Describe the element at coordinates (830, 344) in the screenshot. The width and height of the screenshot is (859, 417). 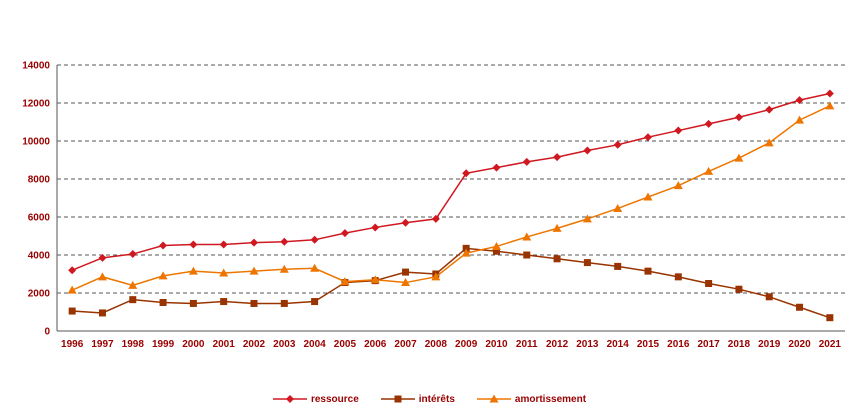
I see `x-tick-label: 2021` at that location.